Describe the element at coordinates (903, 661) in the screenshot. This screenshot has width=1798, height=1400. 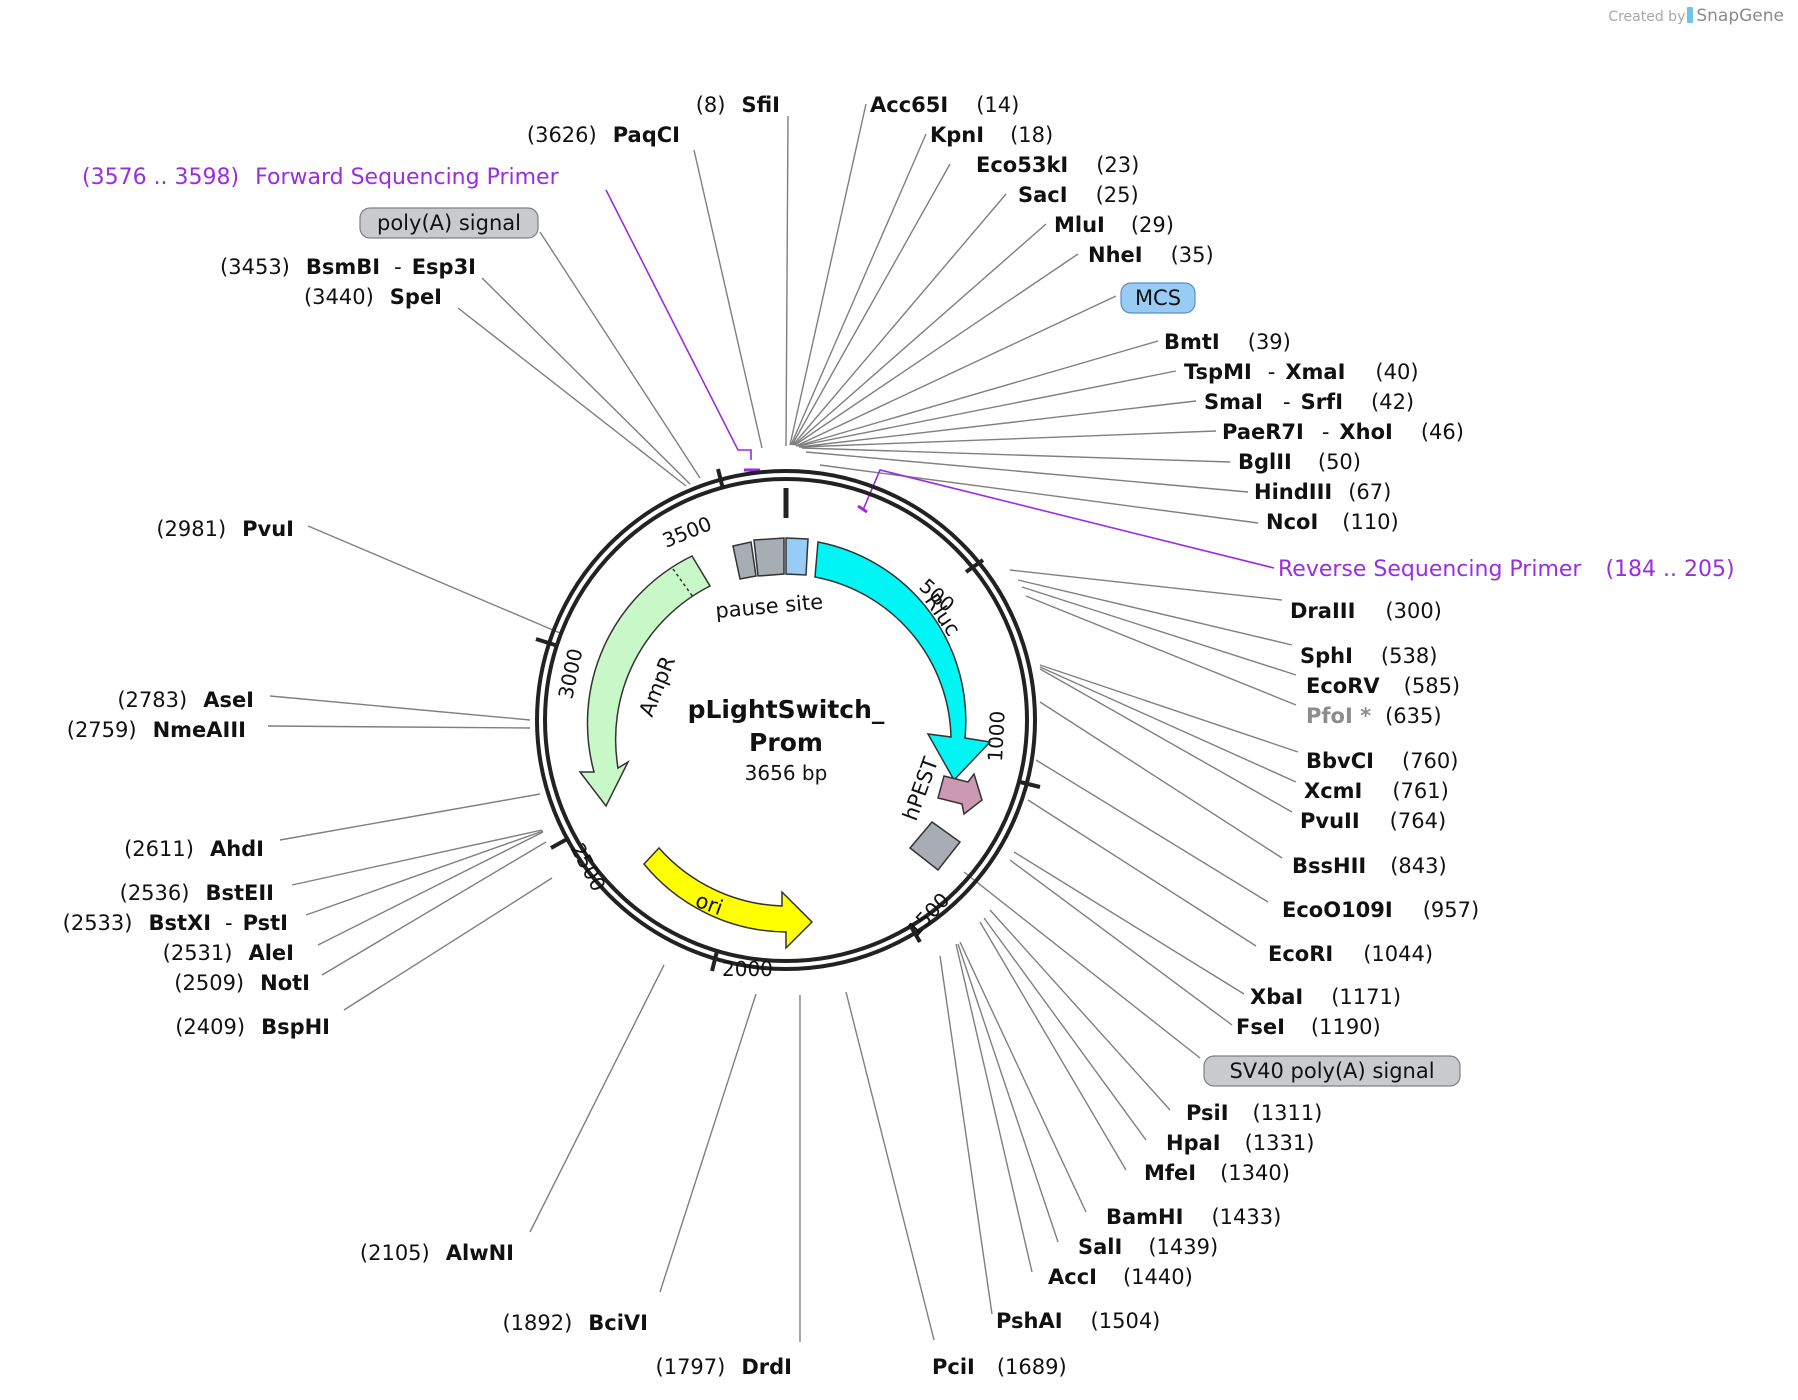
I see `feature-rluc-arrow` at that location.